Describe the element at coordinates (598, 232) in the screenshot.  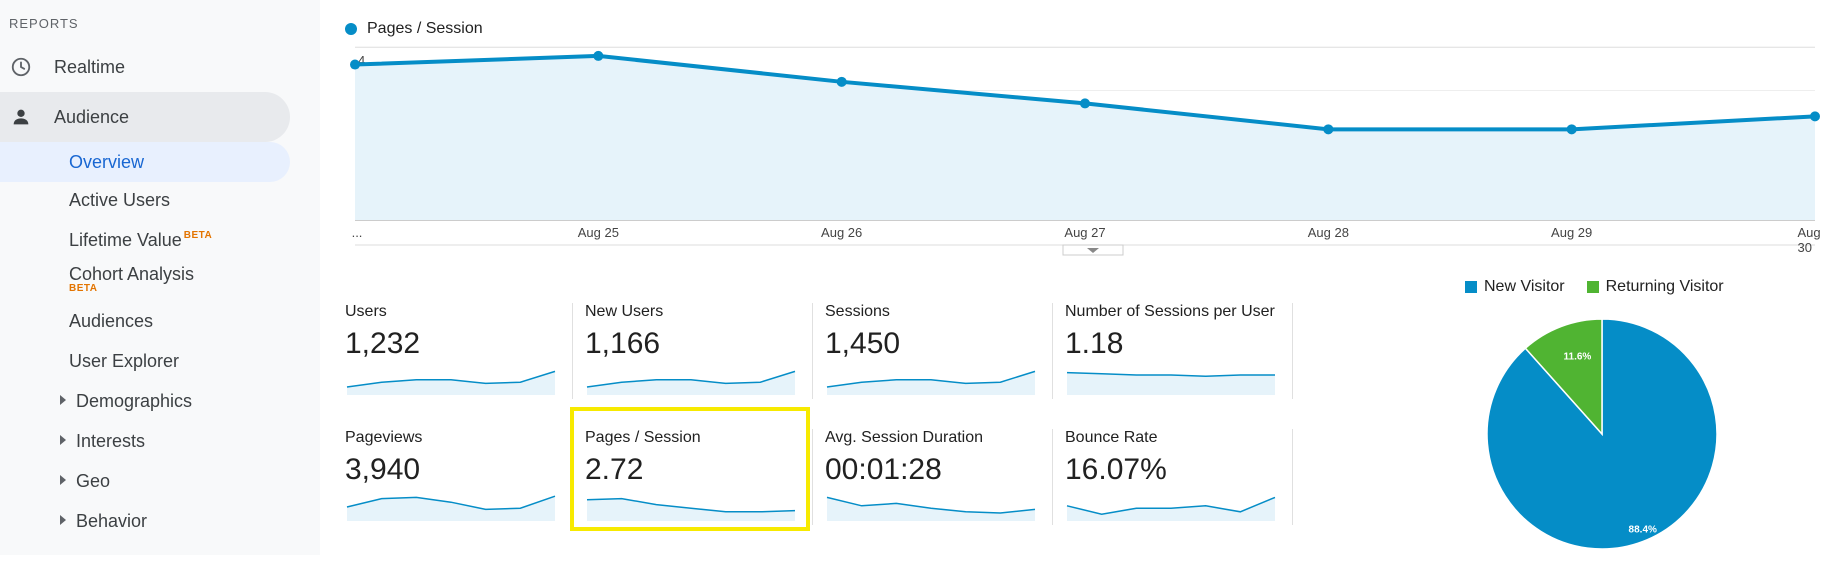
I see `x-tick-label: Aug 25` at that location.